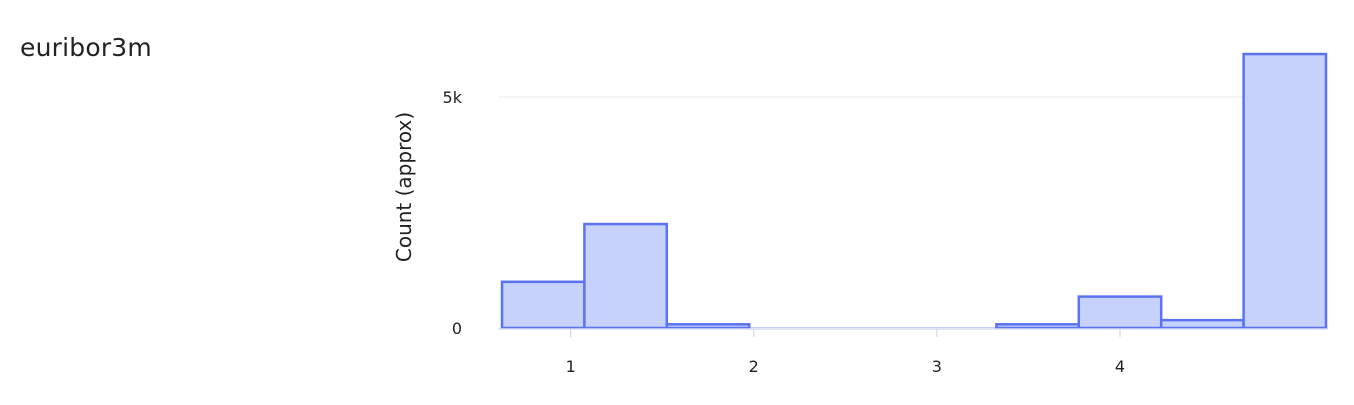 The image size is (1354, 405). Describe the element at coordinates (457, 328) in the screenshot. I see `y-tick-label: 0` at that location.